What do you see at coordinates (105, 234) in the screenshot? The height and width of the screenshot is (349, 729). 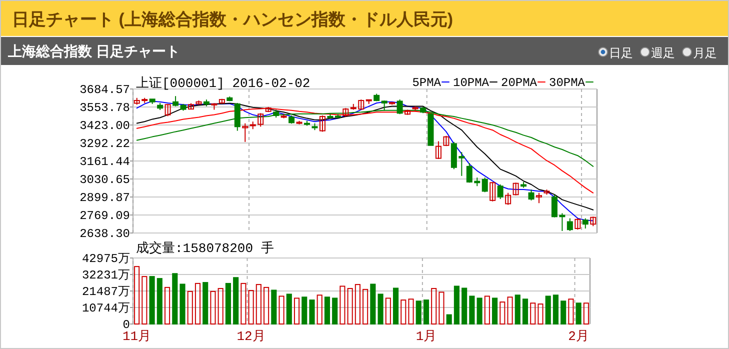 I see `y-tick-label: 2638.30` at bounding box center [105, 234].